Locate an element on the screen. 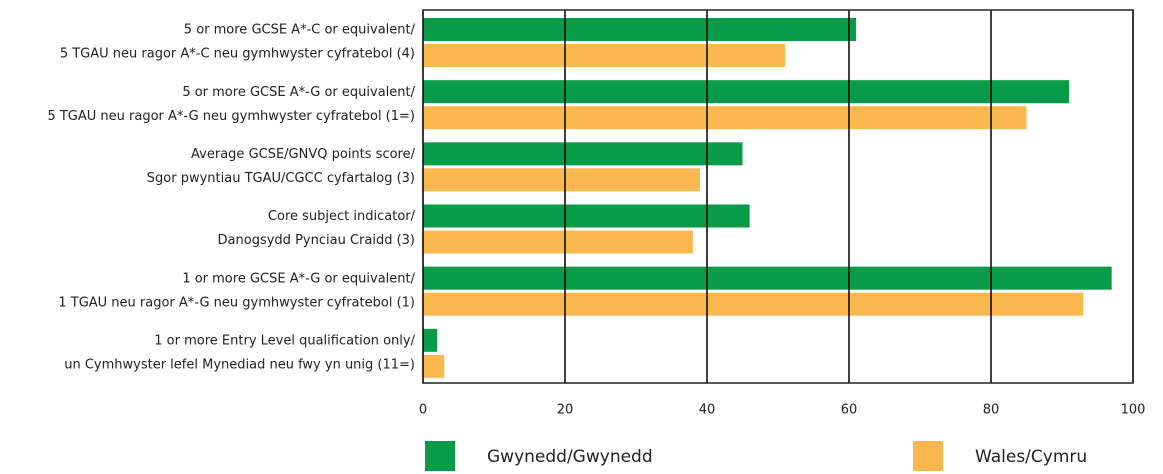 The height and width of the screenshot is (474, 1163). legend-label: Gwynedd/Gwynedd is located at coordinates (570, 457).